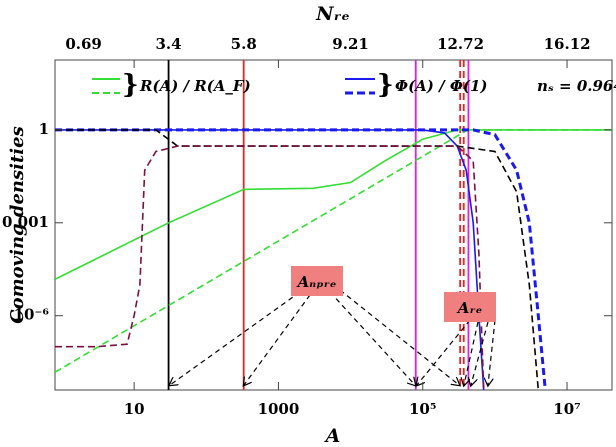 The width and height of the screenshot is (616, 447). Describe the element at coordinates (44, 129) in the screenshot. I see `y-tick-label: 1` at that location.